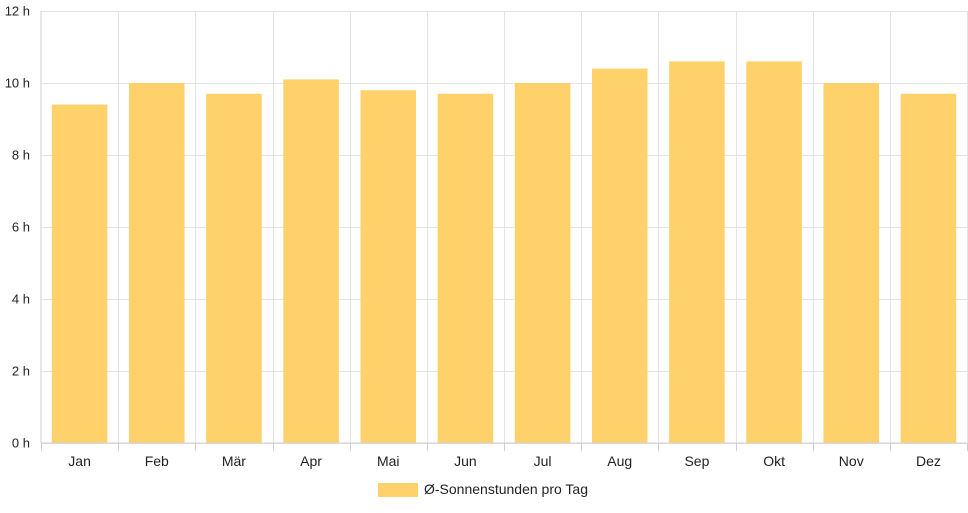 This screenshot has height=513, width=968. Describe the element at coordinates (157, 461) in the screenshot. I see `x-tick-label: Feb` at that location.